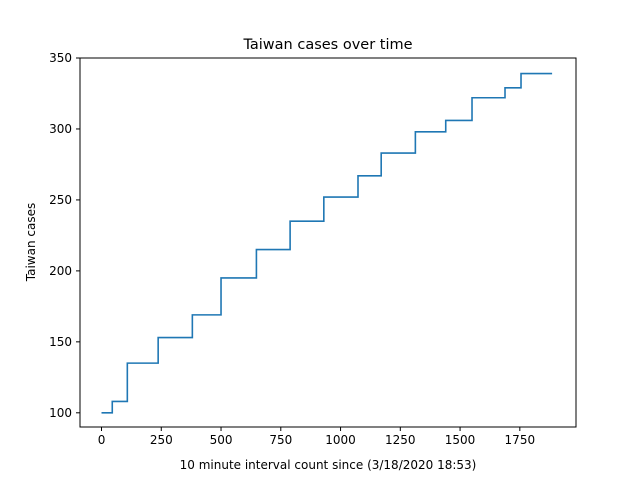 Image resolution: width=640 pixels, height=484 pixels. I want to click on x-tick-label: 1500, so click(460, 440).